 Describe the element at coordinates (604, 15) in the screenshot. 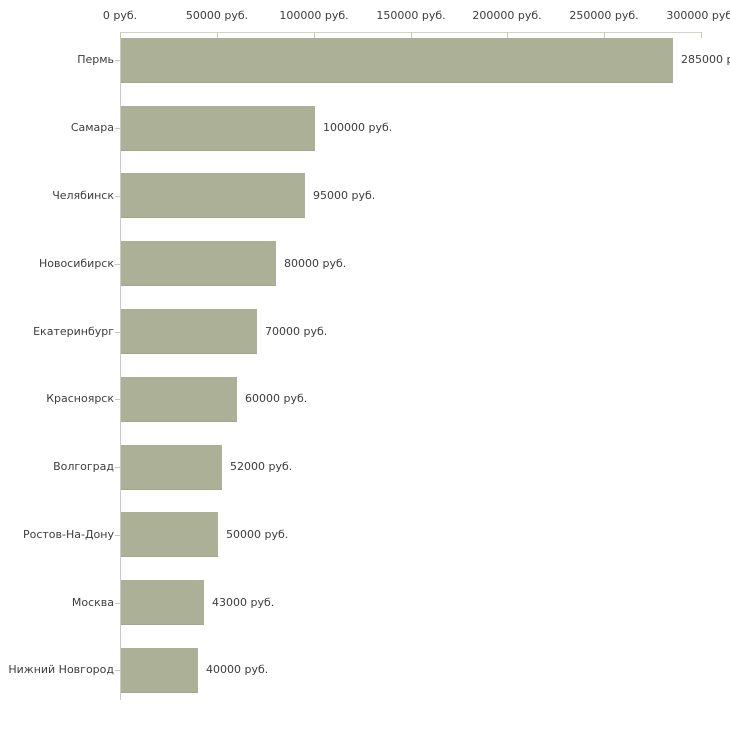

I see `x-axis-tick-label: 250000 руб.` at that location.